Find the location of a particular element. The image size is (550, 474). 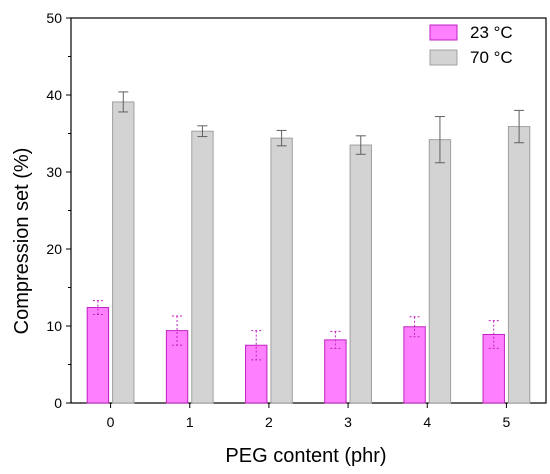

x-axis-title: PEG content (phr) is located at coordinates (305, 456).